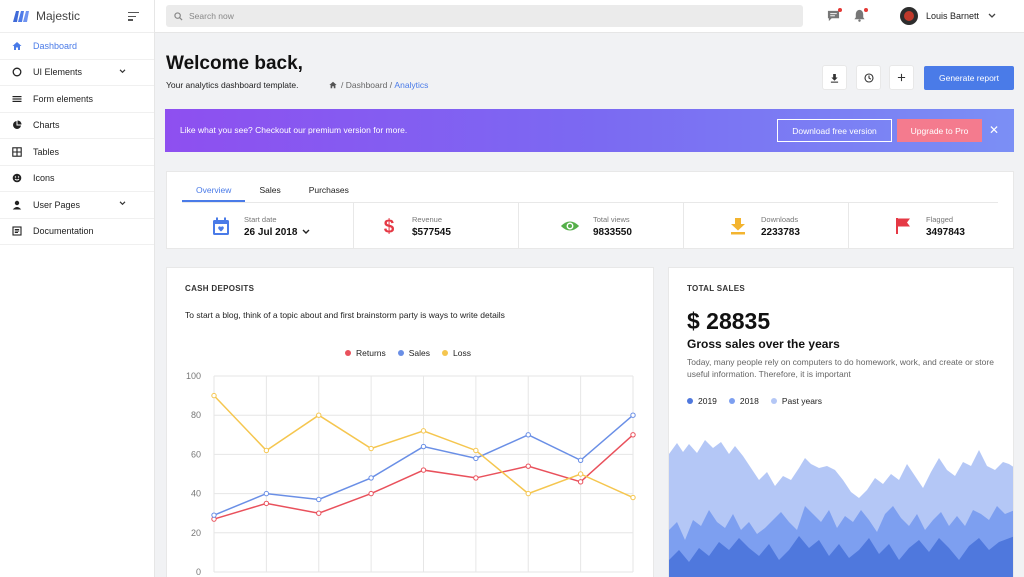 This screenshot has height=577, width=1024. Describe the element at coordinates (17, 152) in the screenshot. I see `grid-icon` at that location.